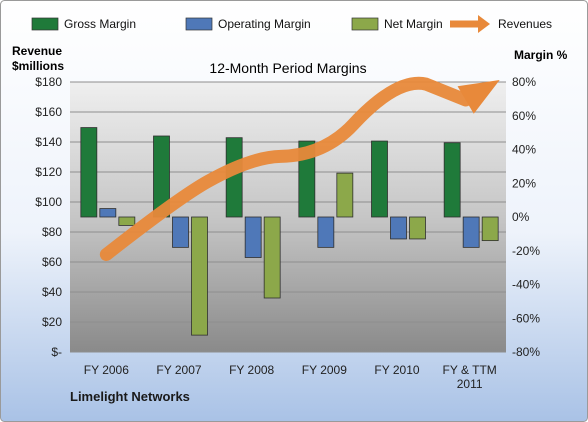  I want to click on legend-swatch-operating-margin, so click(199, 24).